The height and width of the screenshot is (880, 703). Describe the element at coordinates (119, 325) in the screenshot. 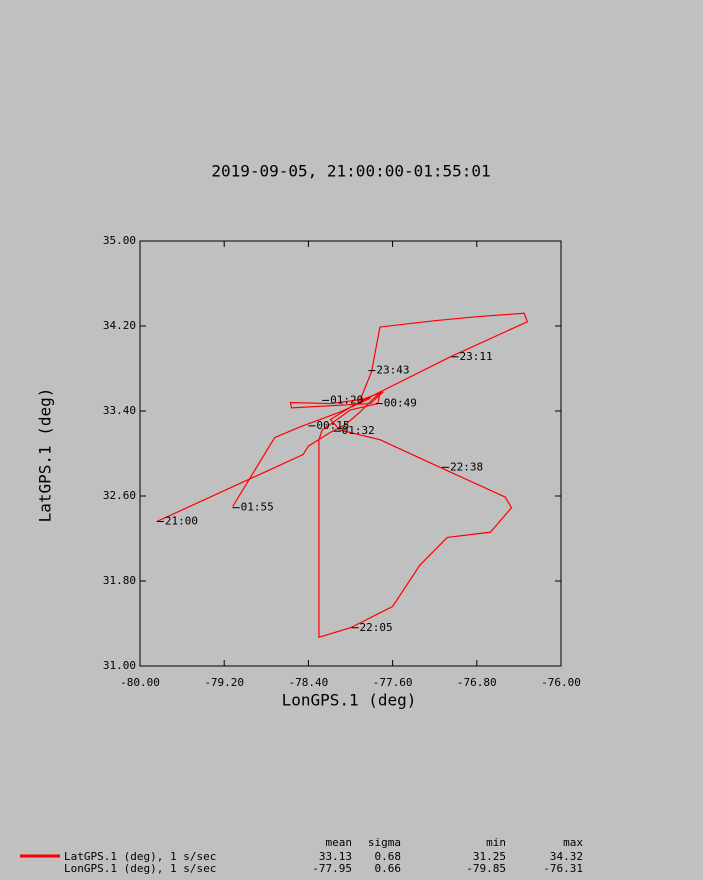

I see `y-tick-label: 34.20` at that location.